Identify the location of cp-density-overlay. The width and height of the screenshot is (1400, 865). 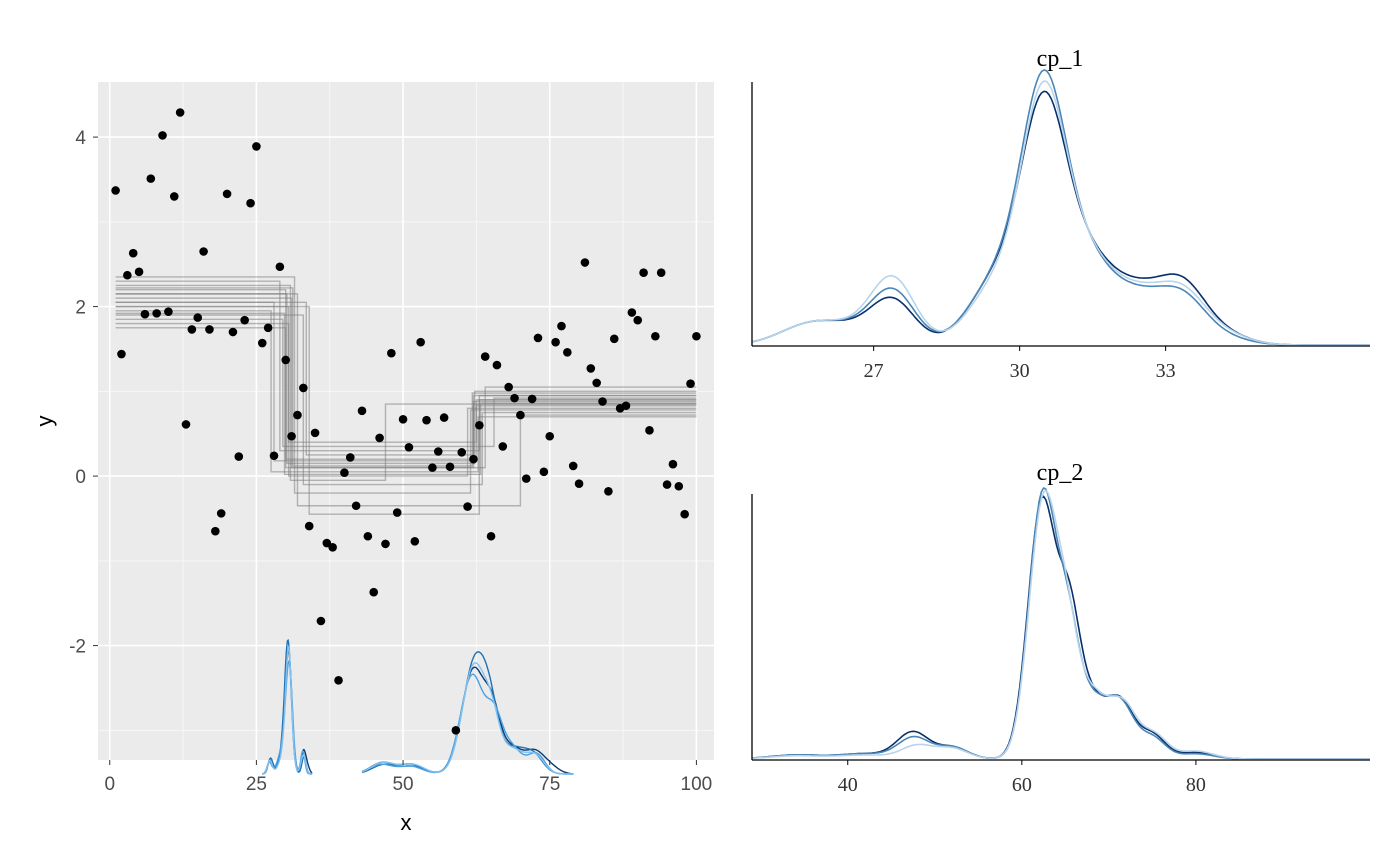
(418, 706).